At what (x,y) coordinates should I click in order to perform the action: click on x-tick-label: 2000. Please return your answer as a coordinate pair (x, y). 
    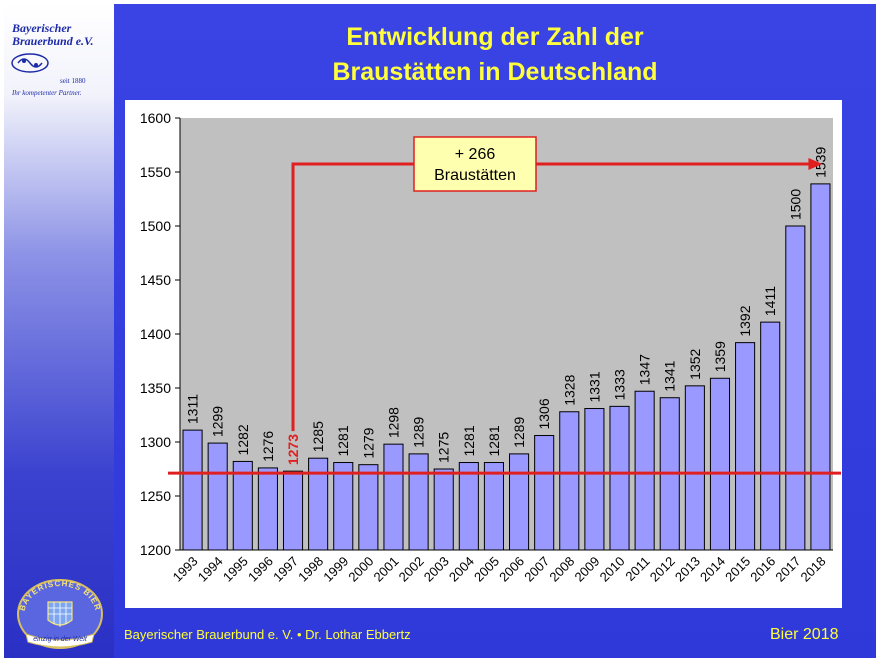
    Looking at the image, I should click on (360, 569).